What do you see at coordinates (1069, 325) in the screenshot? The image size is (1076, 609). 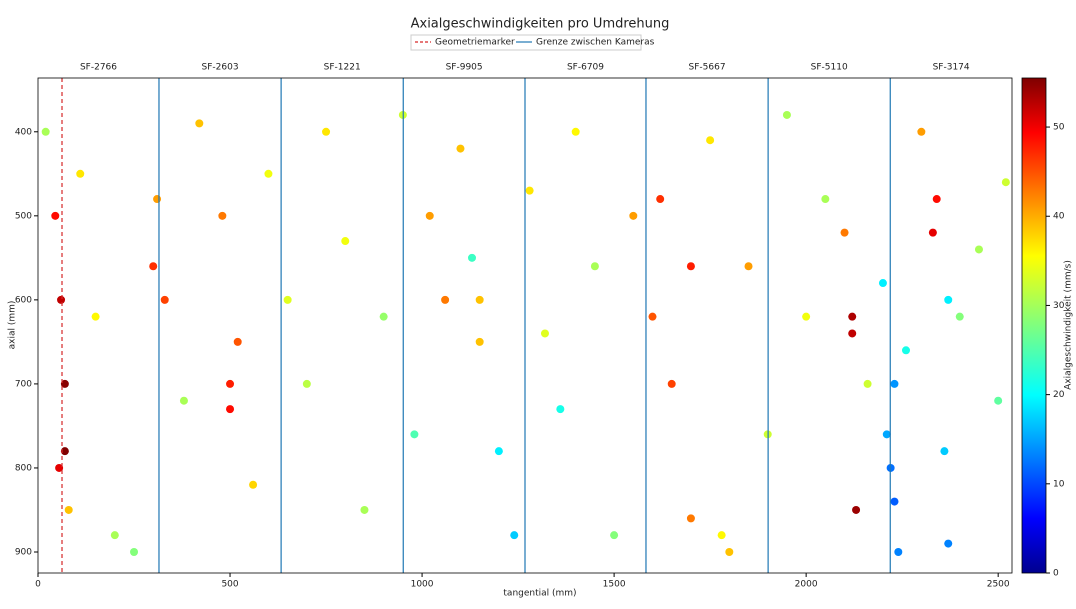 I see `colorbar-label: Axialgeschwindigkeit (mm/s)` at bounding box center [1069, 325].